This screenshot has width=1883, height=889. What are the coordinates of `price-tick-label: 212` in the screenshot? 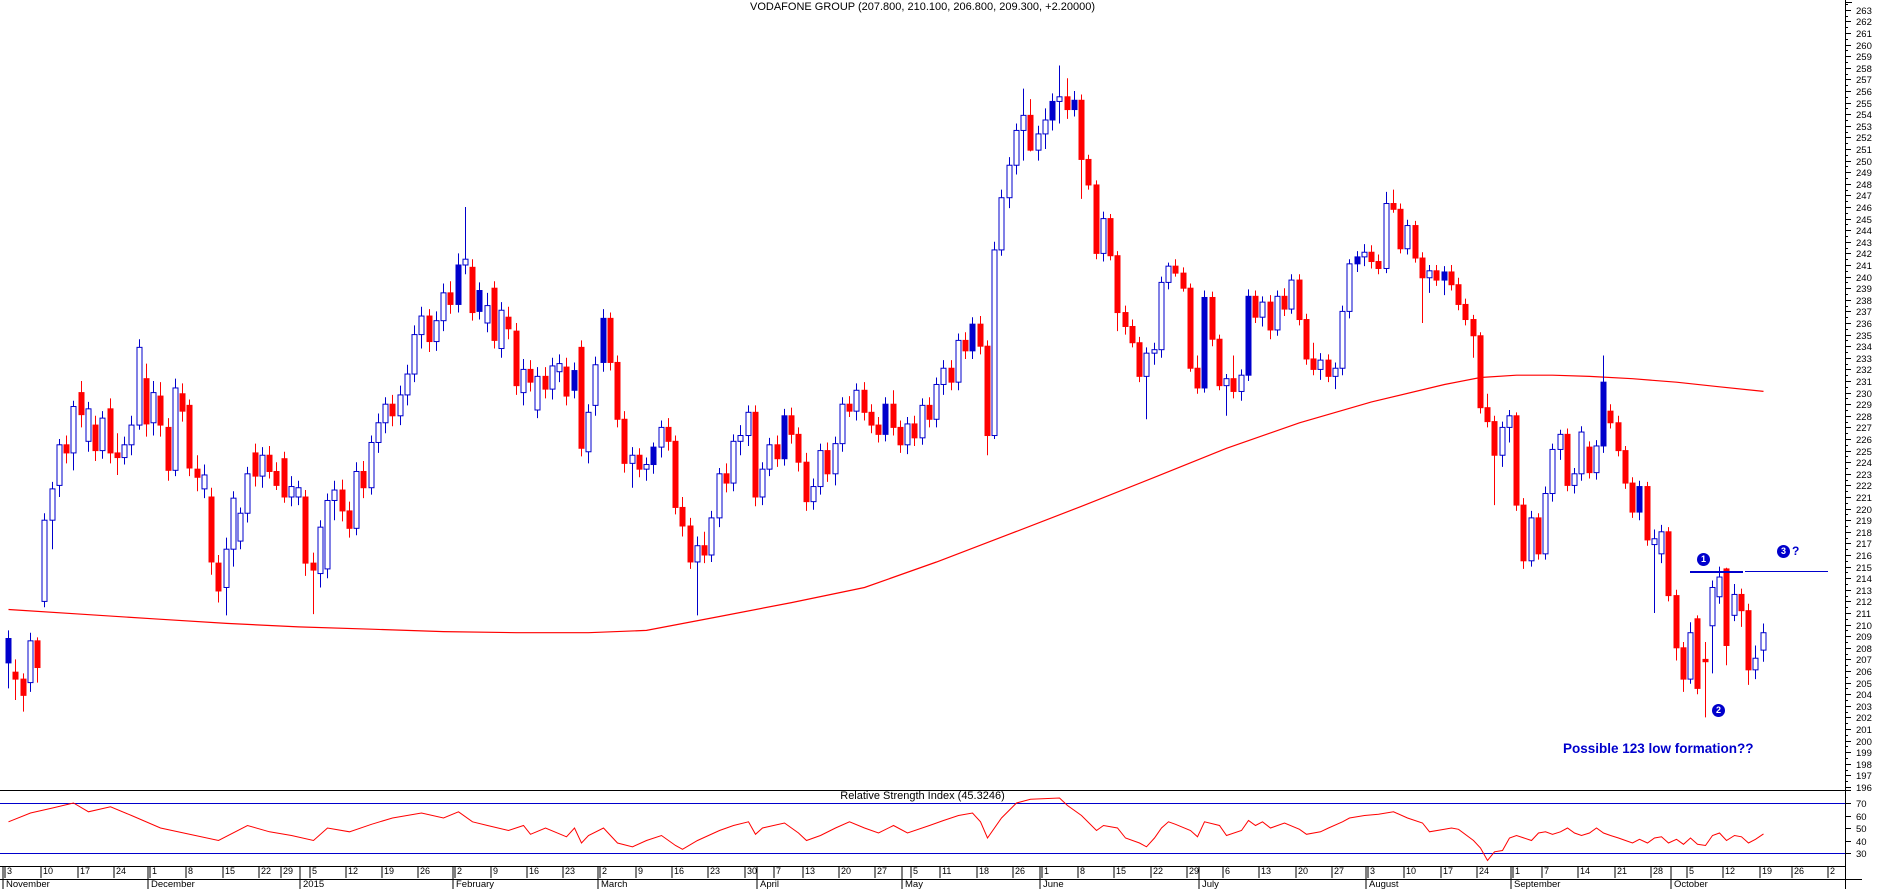 It's located at (1864, 602).